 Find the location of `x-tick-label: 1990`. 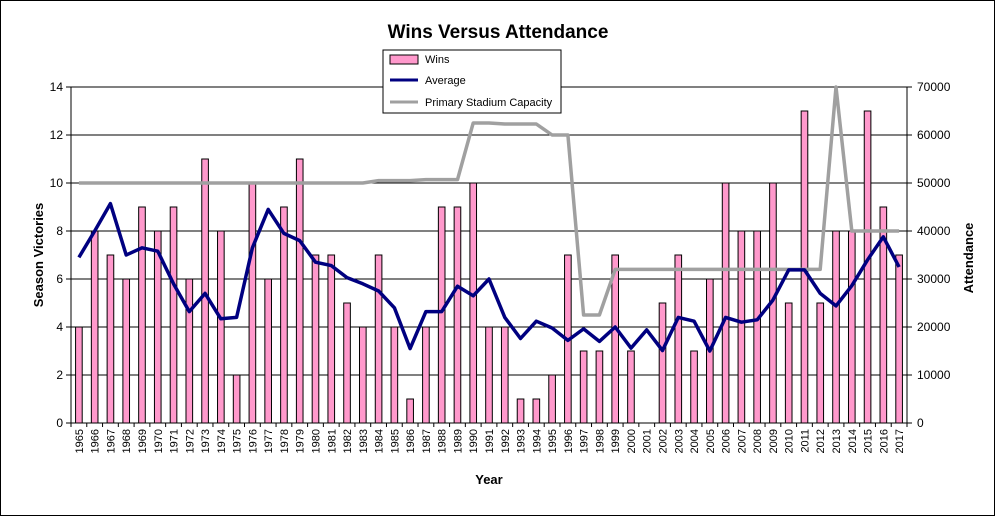

x-tick-label: 1990 is located at coordinates (474, 441).